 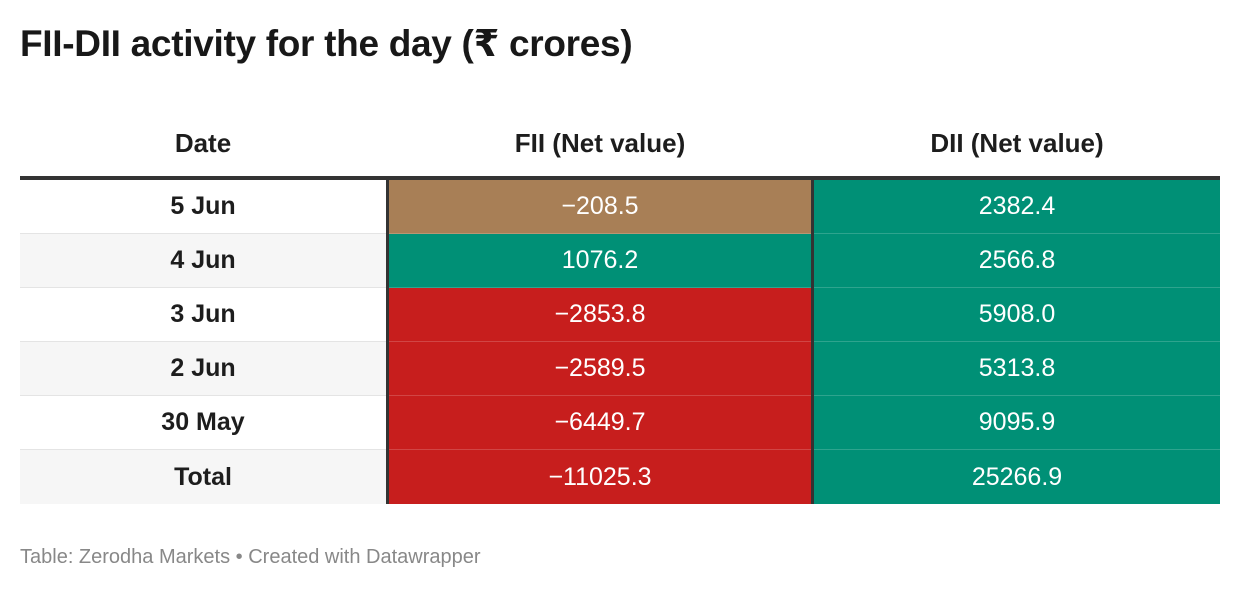 What do you see at coordinates (1017, 477) in the screenshot?
I see `dii-value-cell: 25266.9` at bounding box center [1017, 477].